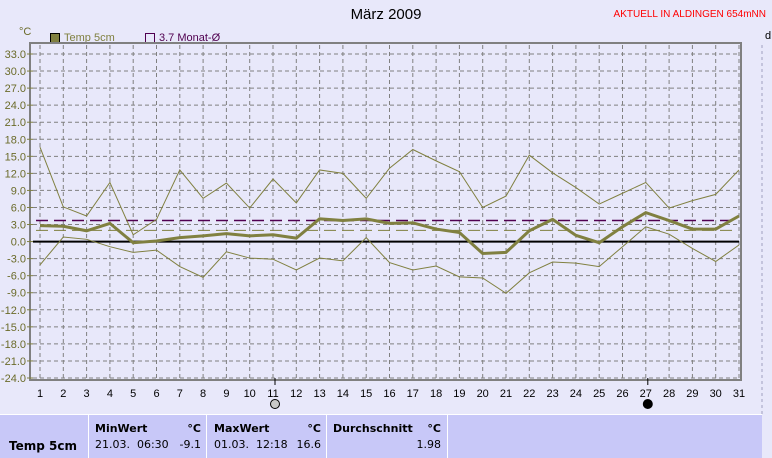  What do you see at coordinates (646, 394) in the screenshot?
I see `x-tick-label: 27` at bounding box center [646, 394].